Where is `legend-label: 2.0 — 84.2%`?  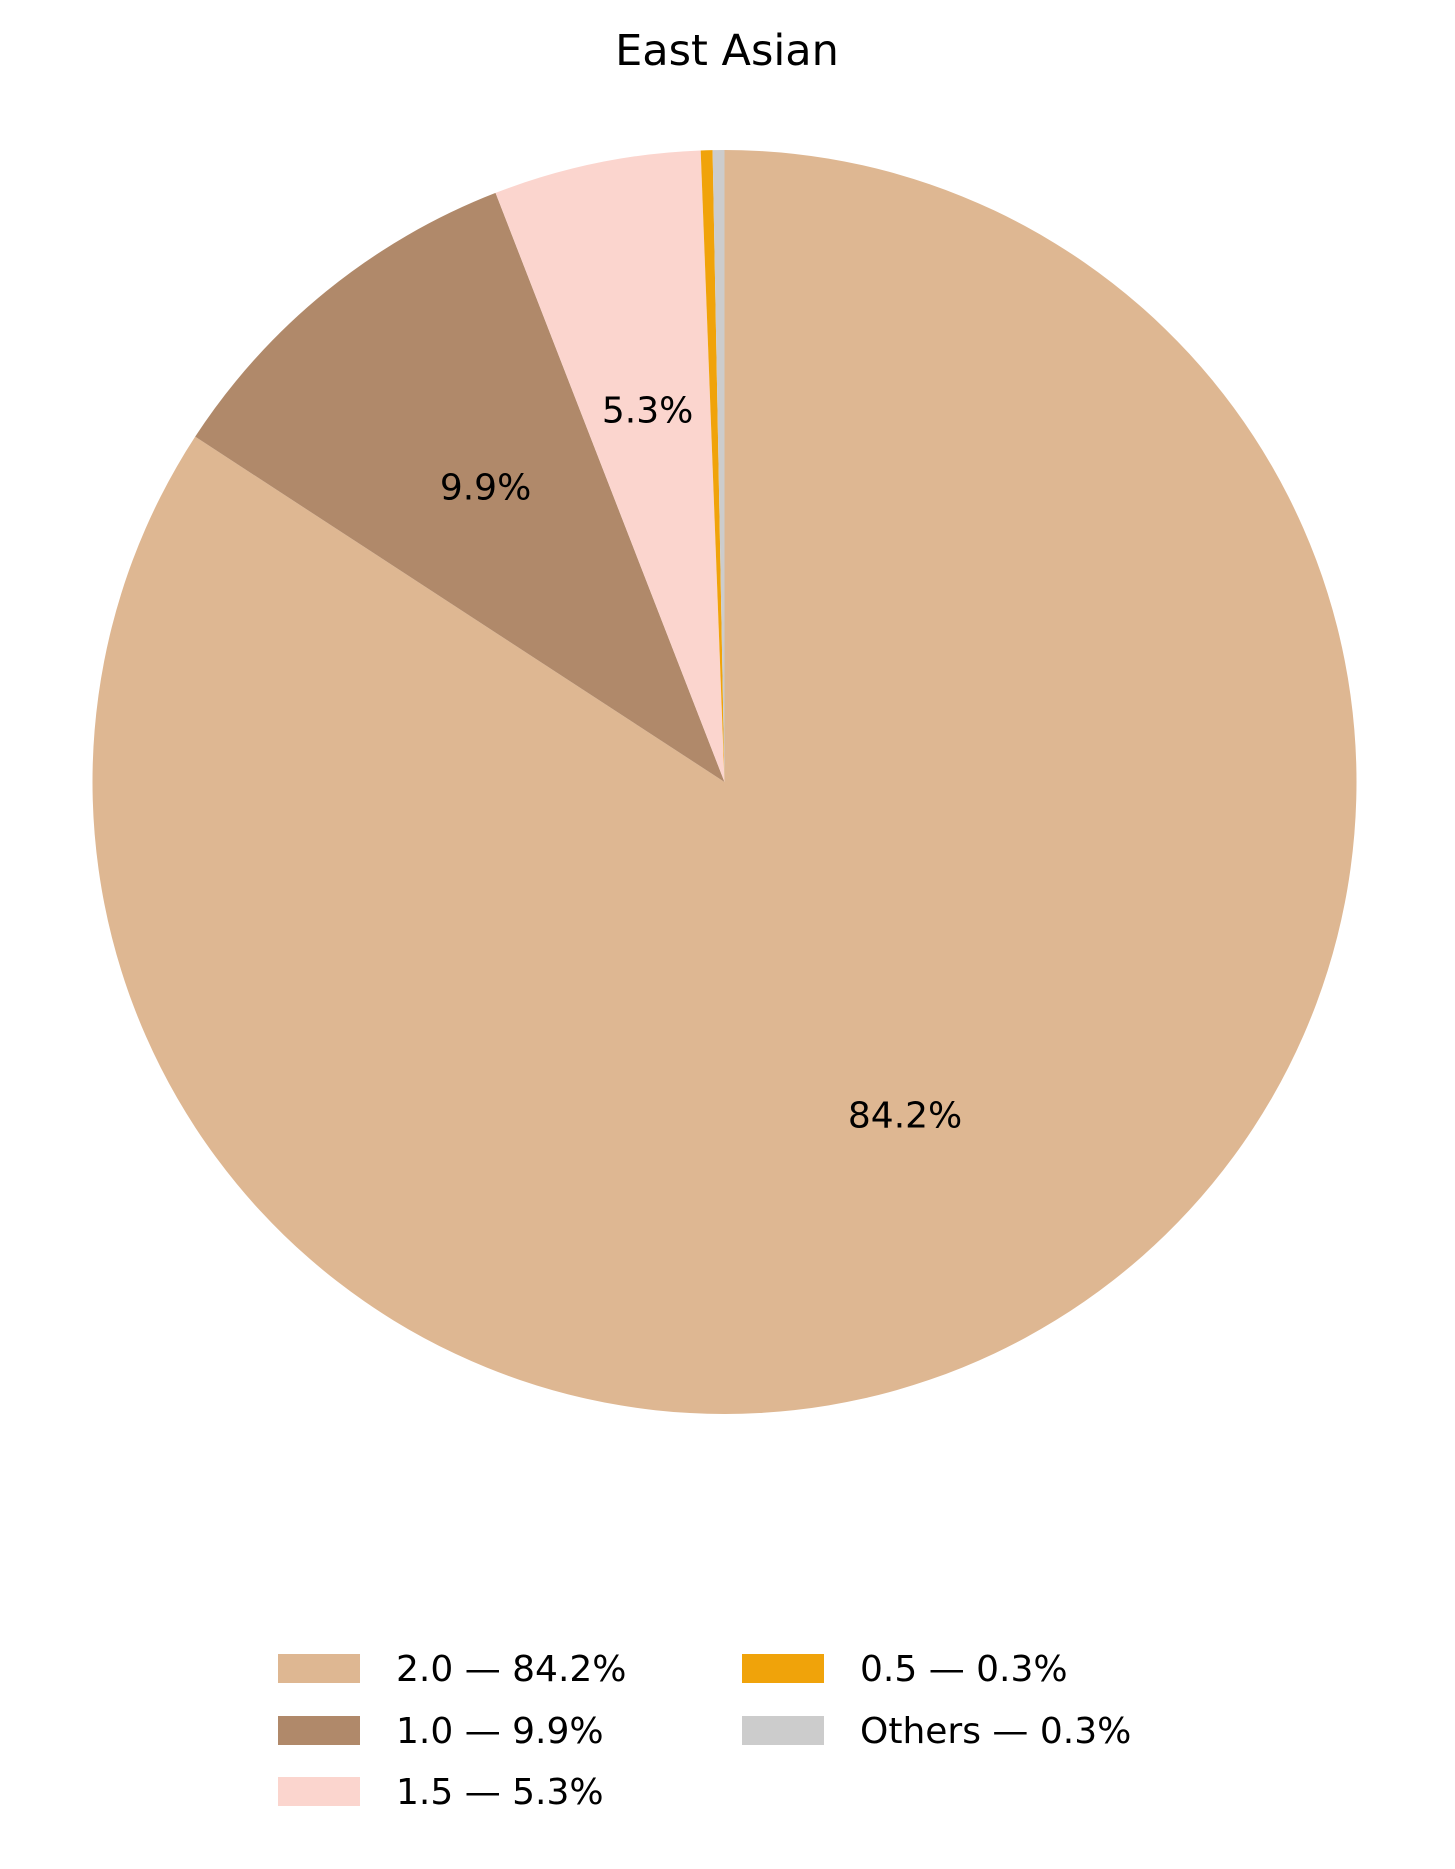 legend-label: 2.0 — 84.2% is located at coordinates (511, 1669).